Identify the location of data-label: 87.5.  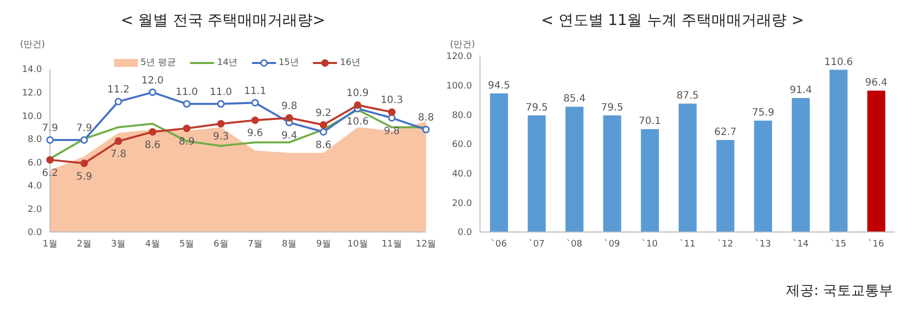
(687, 96).